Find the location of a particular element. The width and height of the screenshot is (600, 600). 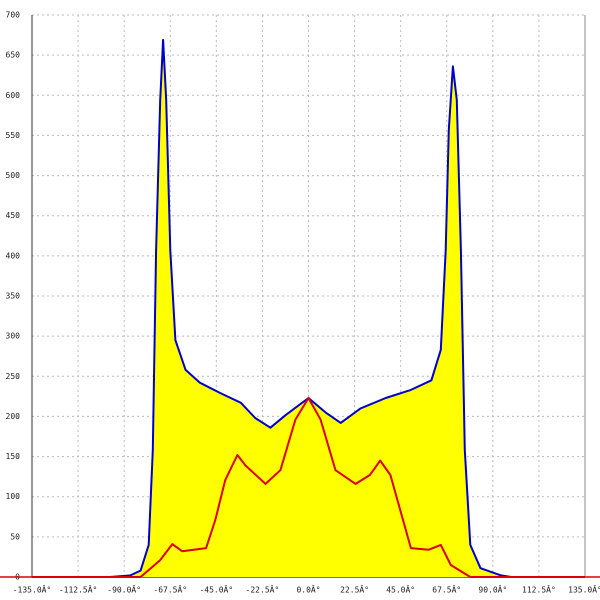

y-tick-label: 550 is located at coordinates (13, 135).